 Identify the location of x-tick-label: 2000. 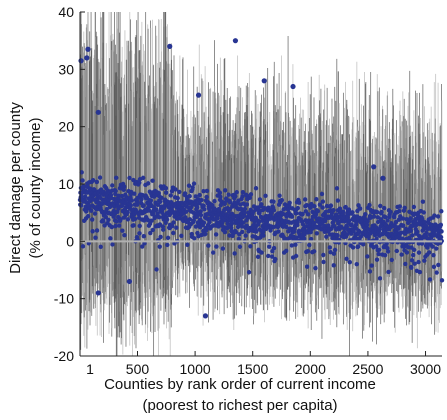
(310, 369).